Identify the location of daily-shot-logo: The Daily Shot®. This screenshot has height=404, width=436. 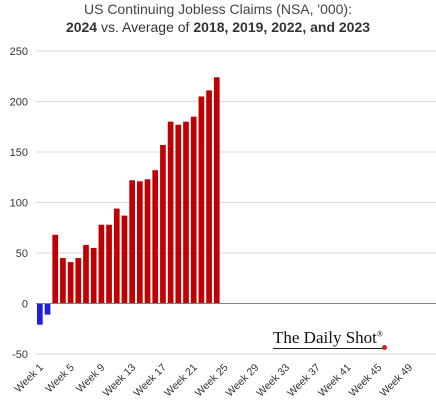
(328, 338).